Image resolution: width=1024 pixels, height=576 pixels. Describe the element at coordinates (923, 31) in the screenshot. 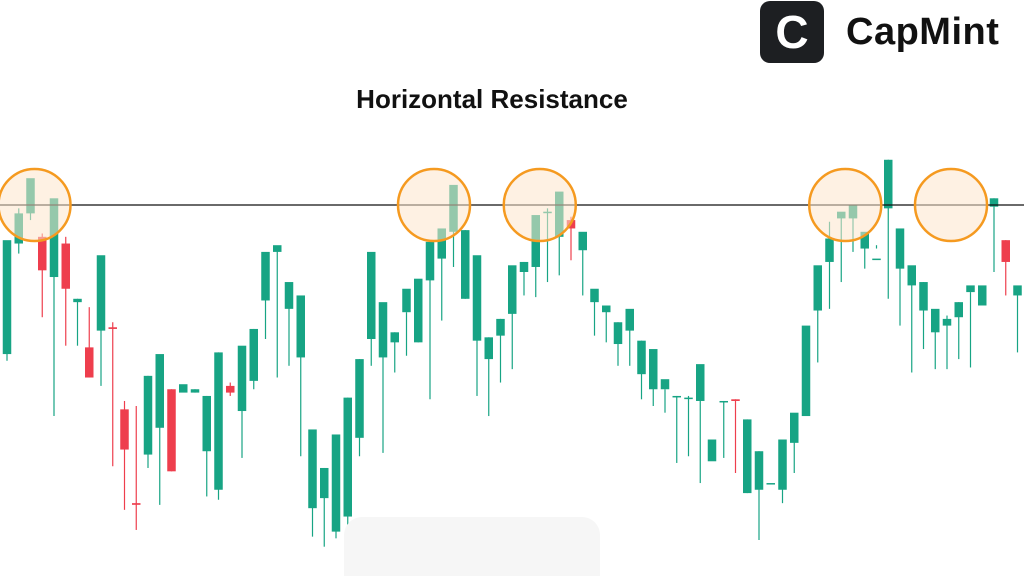

I see `brand-name: CapMint` at that location.